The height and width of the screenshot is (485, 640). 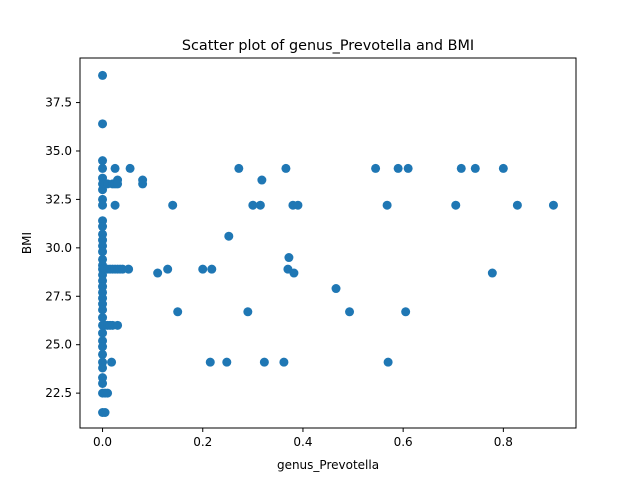 I want to click on y-tick-label: 35.0, so click(x=58, y=151).